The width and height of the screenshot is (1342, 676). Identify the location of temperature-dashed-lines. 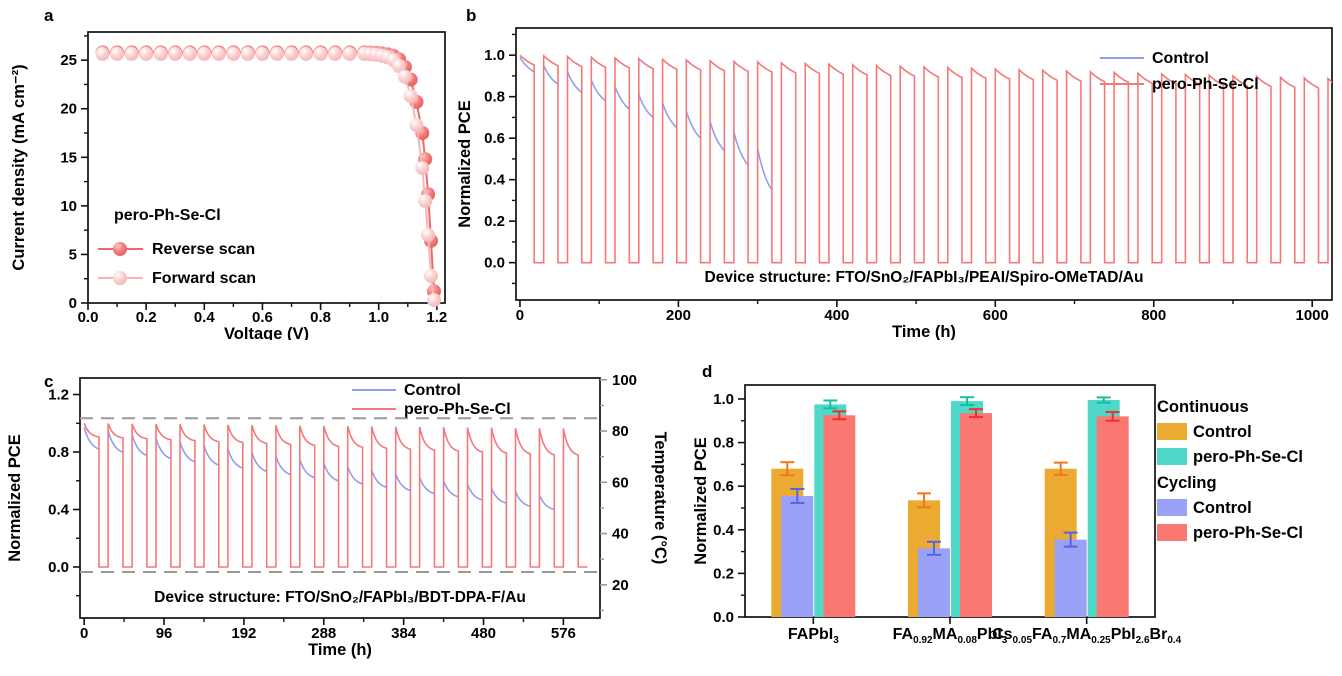
(340, 495).